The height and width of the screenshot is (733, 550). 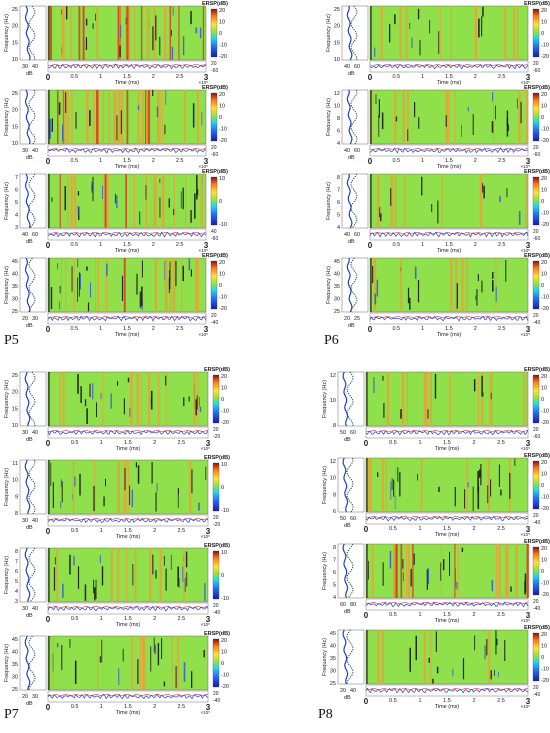 I want to click on colorbar-tick-label: -10, so click(x=223, y=298).